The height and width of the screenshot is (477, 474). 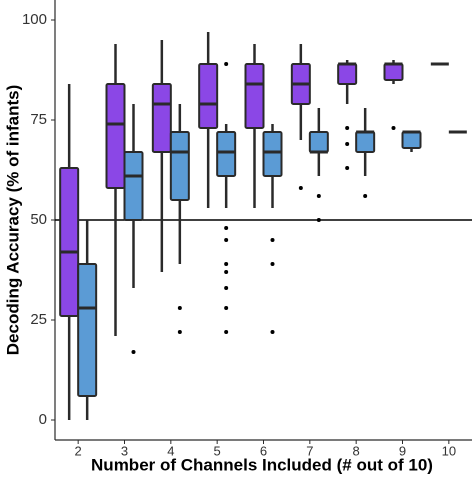 I want to click on y-axis-title: Decoding Accuracy (% of infants), so click(x=12, y=220).